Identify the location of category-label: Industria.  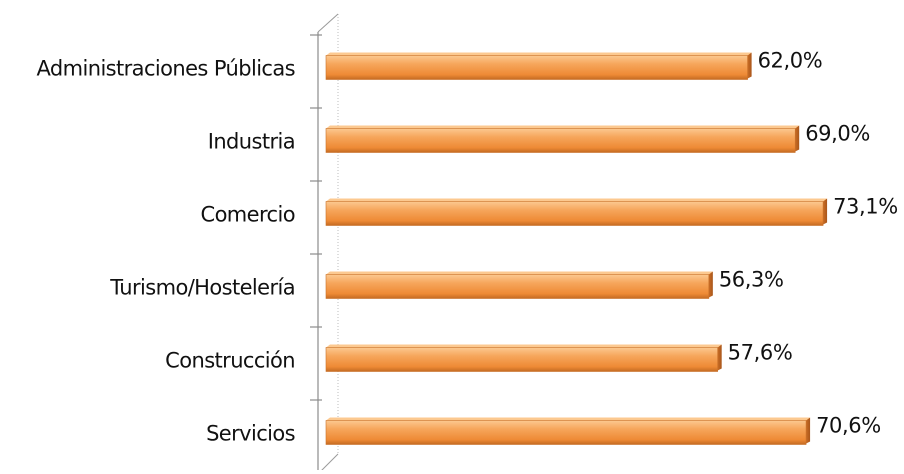
(251, 142).